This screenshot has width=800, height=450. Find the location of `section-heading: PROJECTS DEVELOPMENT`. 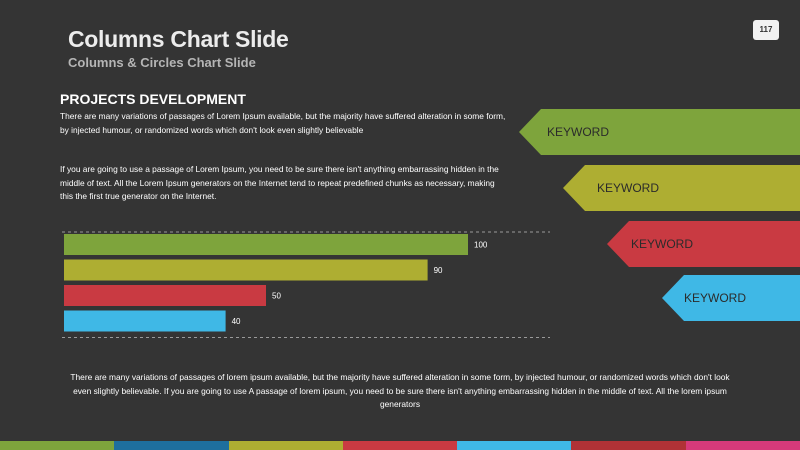

section-heading: PROJECTS DEVELOPMENT is located at coordinates (153, 99).